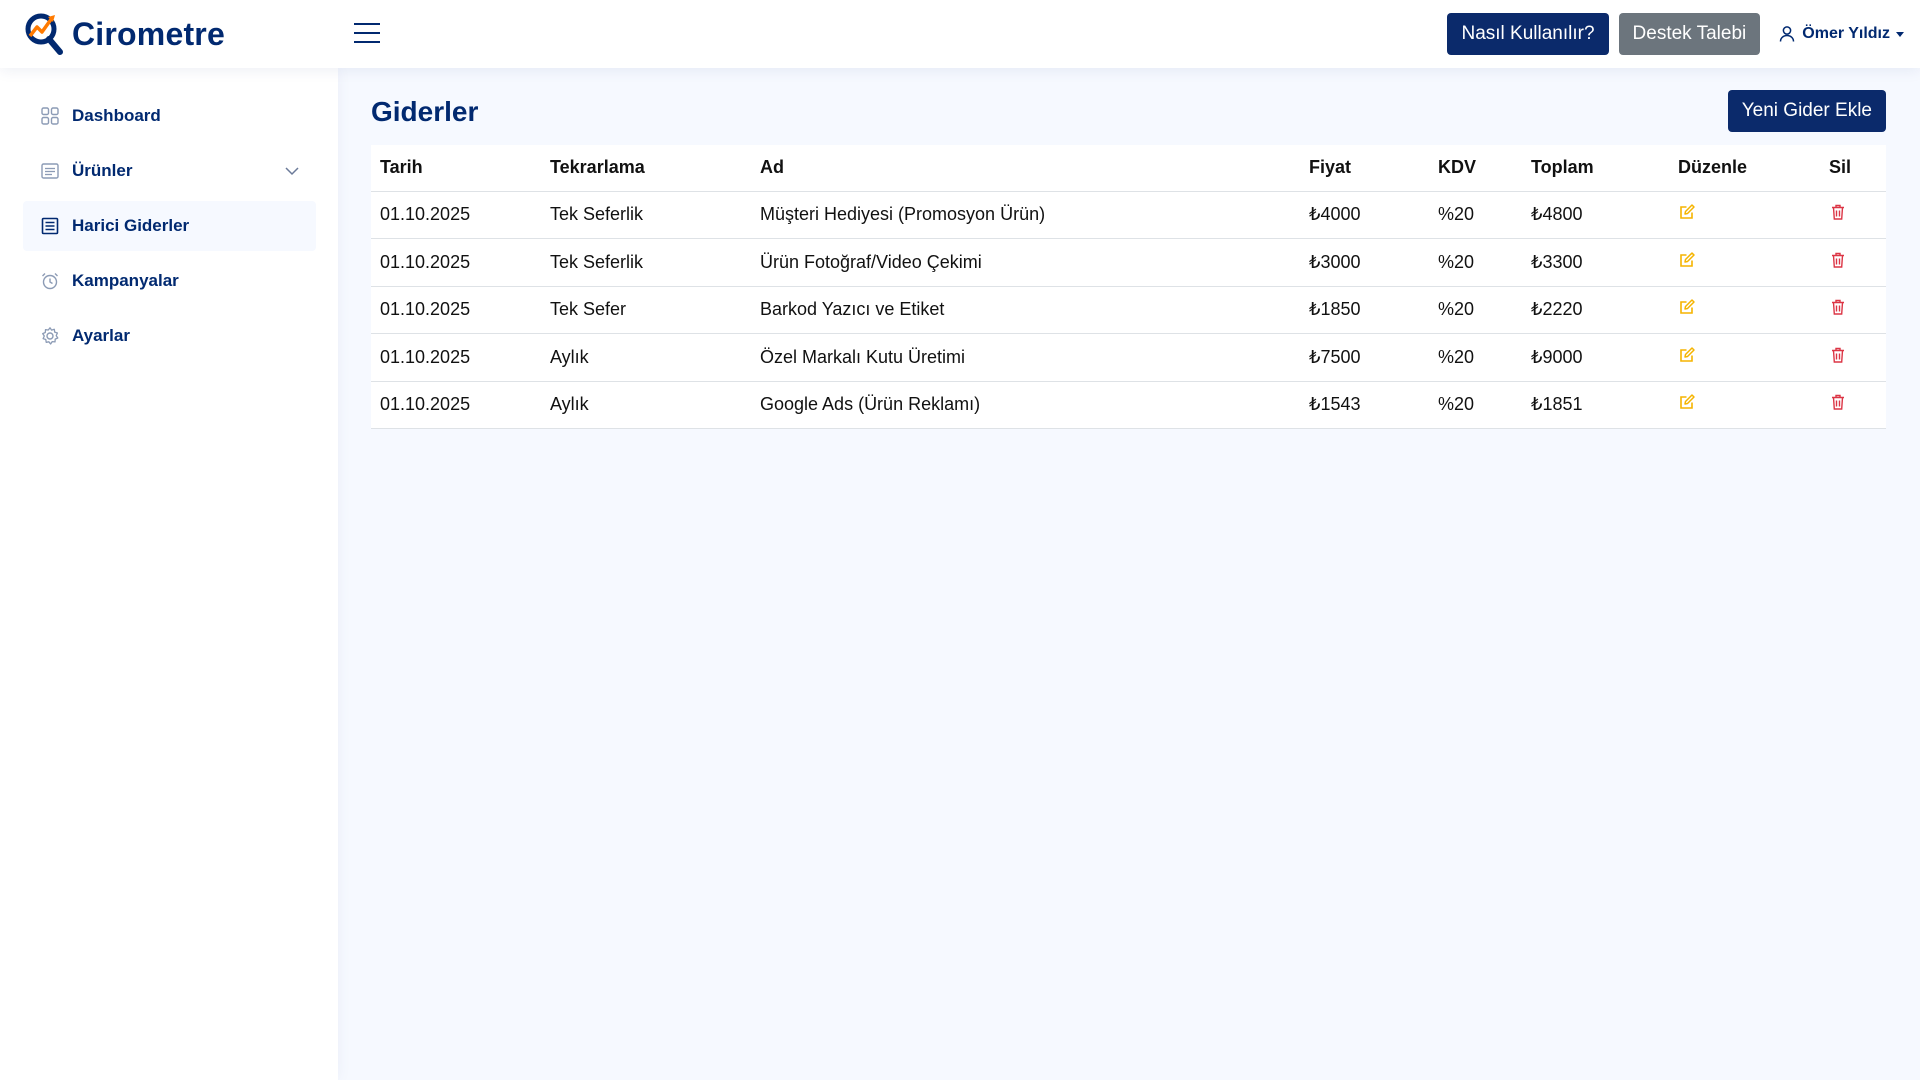  I want to click on logo-icon, so click(44, 34).